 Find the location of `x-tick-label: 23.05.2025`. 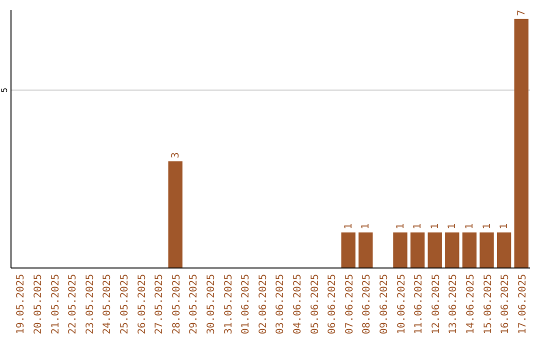

x-tick-label: 23.05.2025 is located at coordinates (90, 304).